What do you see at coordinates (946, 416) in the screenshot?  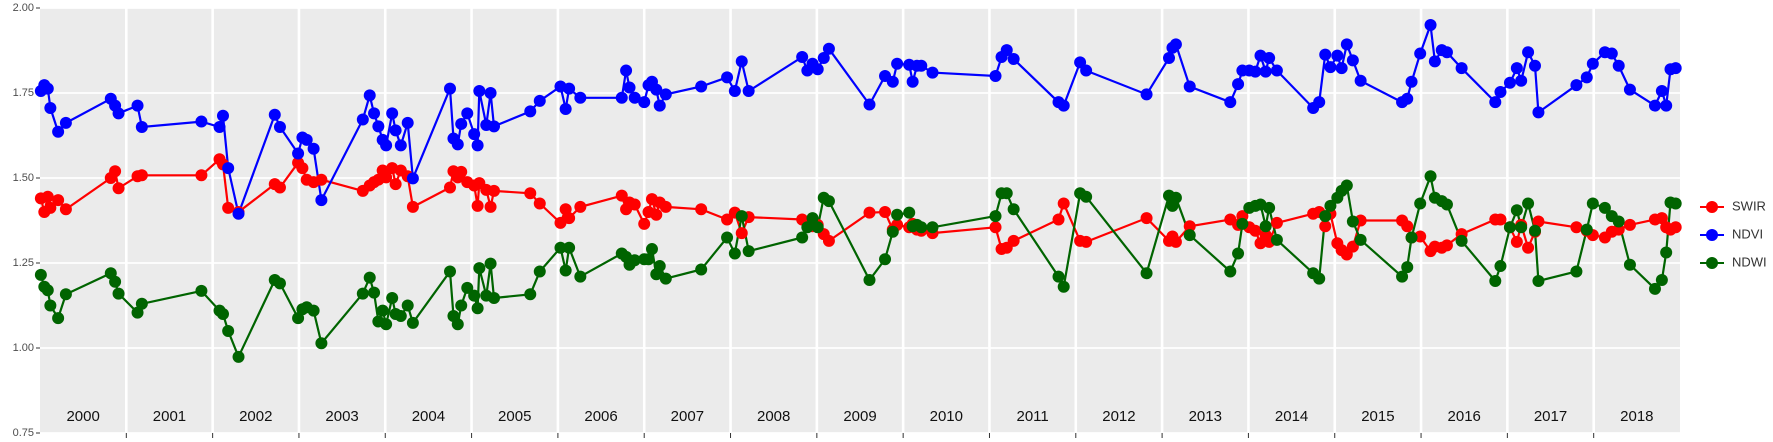 I see `year-label: 2010` at bounding box center [946, 416].